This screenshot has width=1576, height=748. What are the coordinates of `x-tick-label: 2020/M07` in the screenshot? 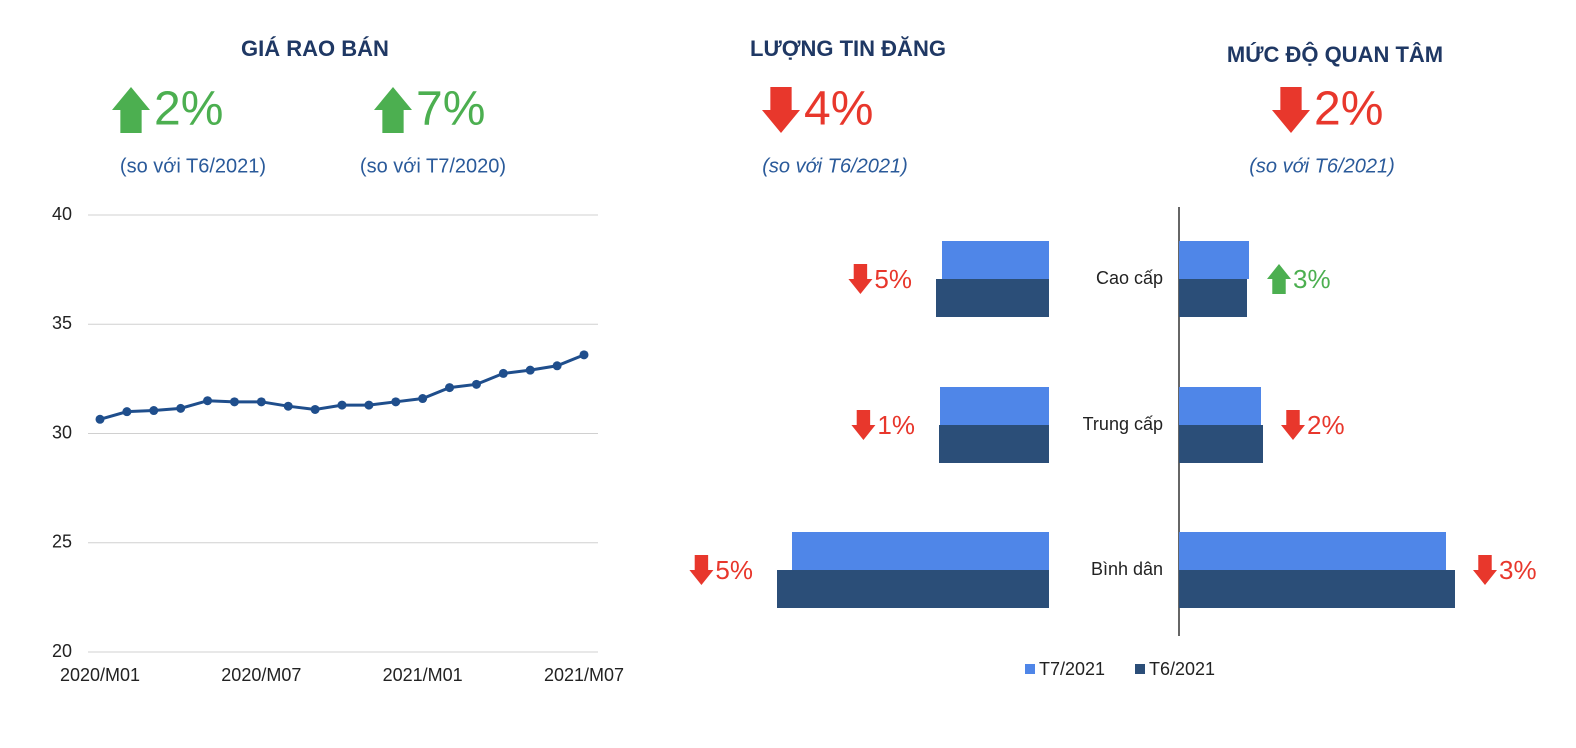 It's located at (261, 675).